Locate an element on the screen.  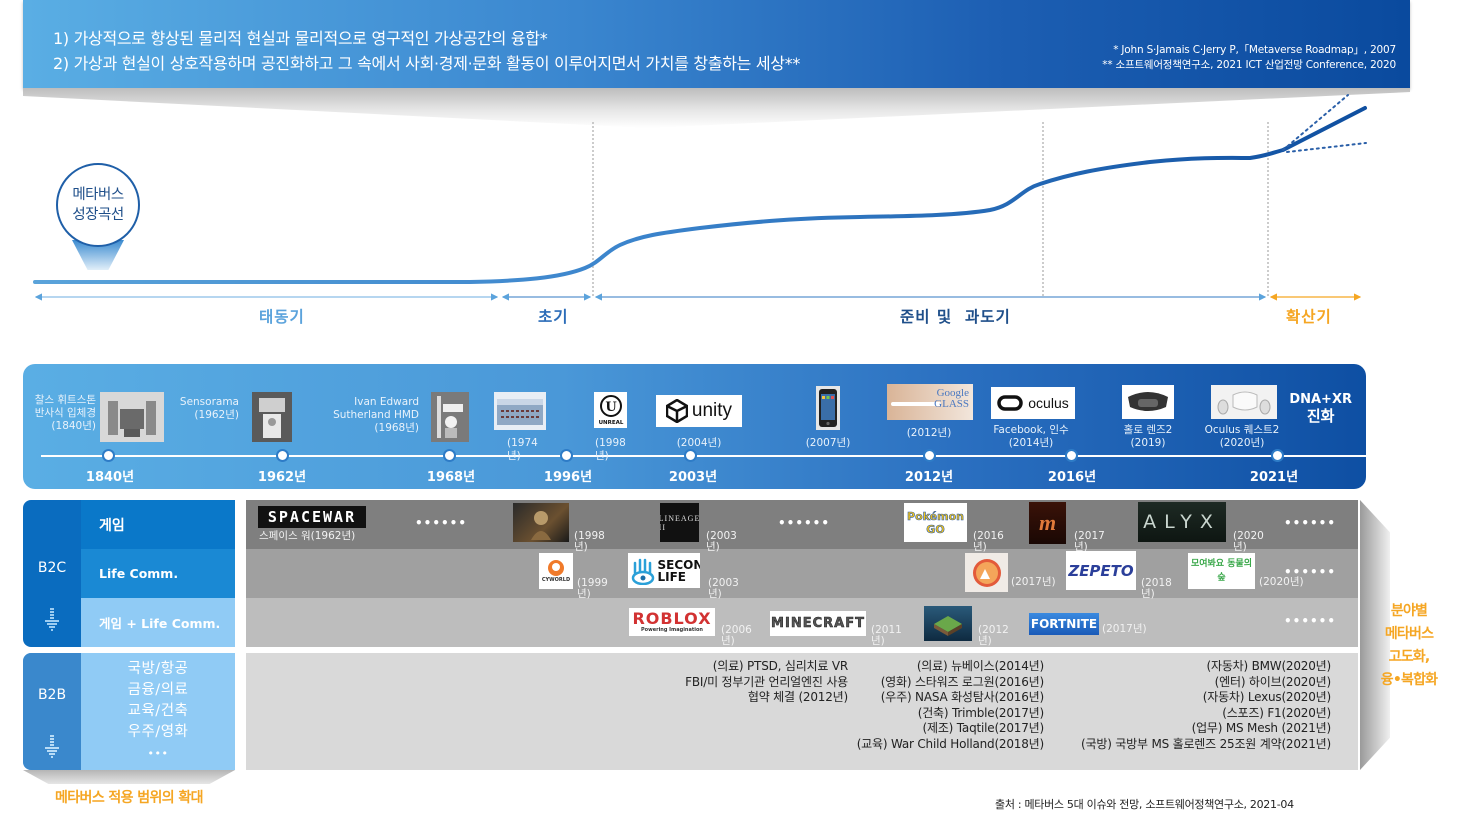
sandbox-game-image is located at coordinates (948, 623).